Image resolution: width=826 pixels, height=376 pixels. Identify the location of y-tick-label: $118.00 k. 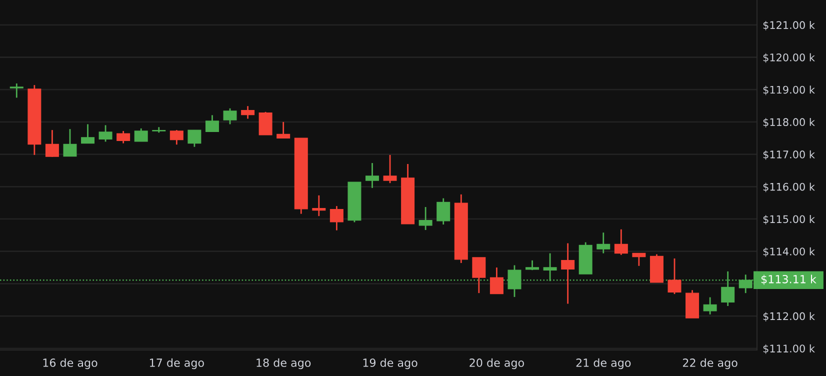
(789, 123).